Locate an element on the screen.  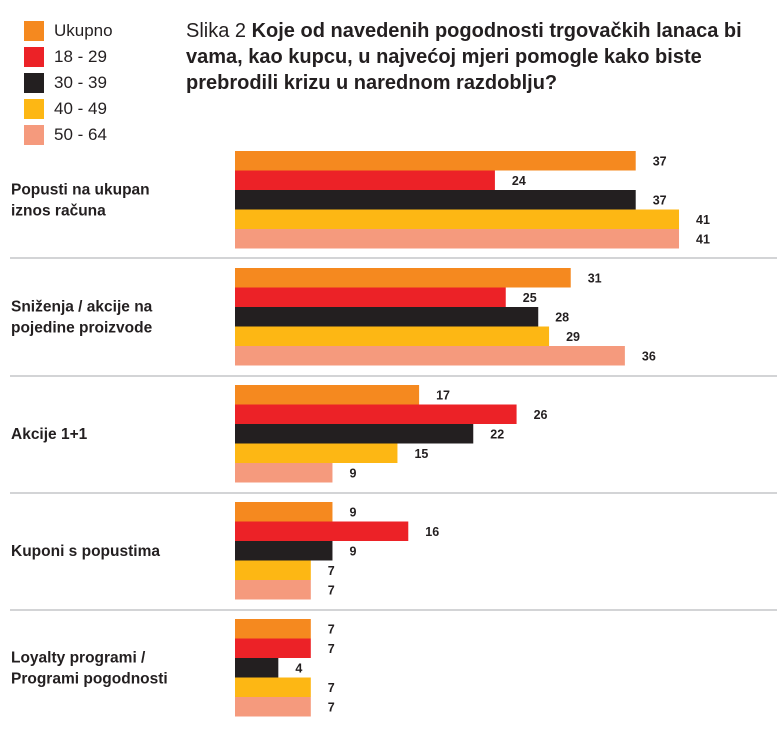
category-label: iznos računa is located at coordinates (58, 210).